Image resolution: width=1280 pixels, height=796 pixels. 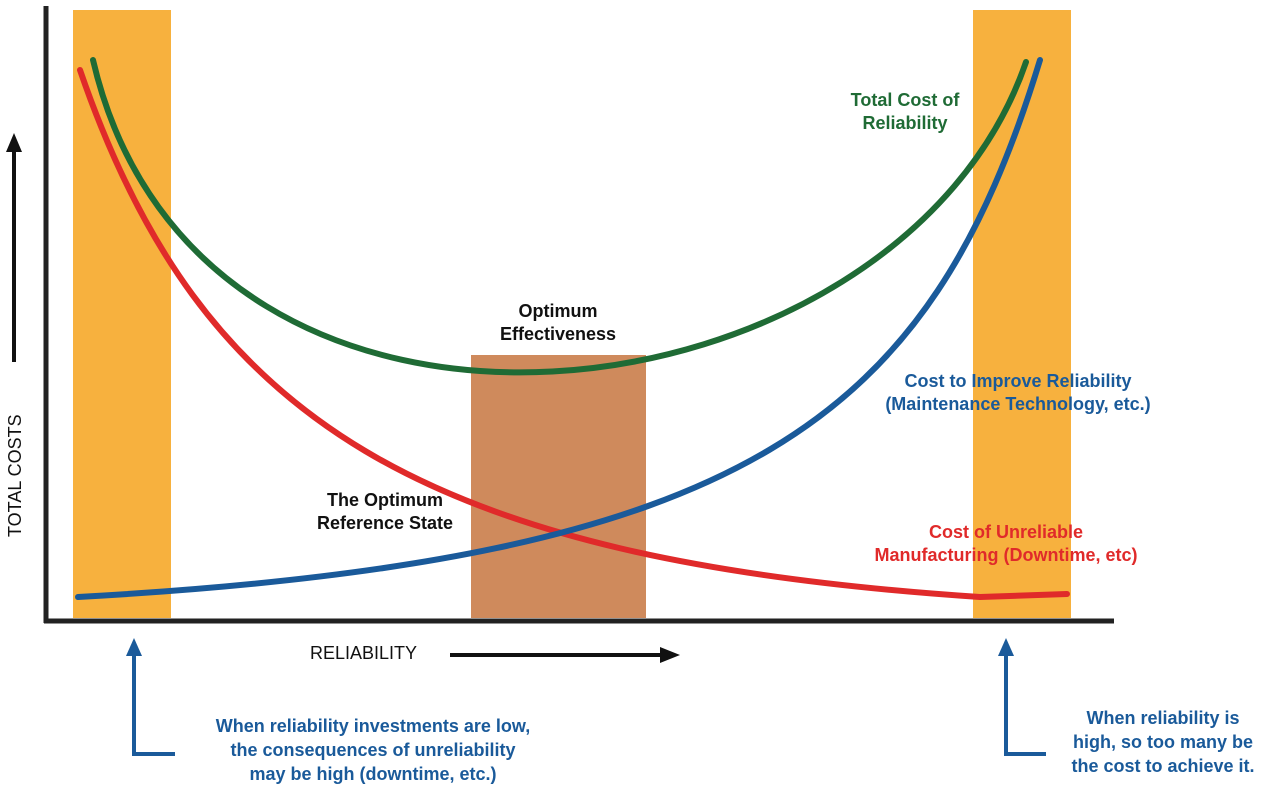 What do you see at coordinates (363, 653) in the screenshot?
I see `x-axis-label: RELIABILITY` at bounding box center [363, 653].